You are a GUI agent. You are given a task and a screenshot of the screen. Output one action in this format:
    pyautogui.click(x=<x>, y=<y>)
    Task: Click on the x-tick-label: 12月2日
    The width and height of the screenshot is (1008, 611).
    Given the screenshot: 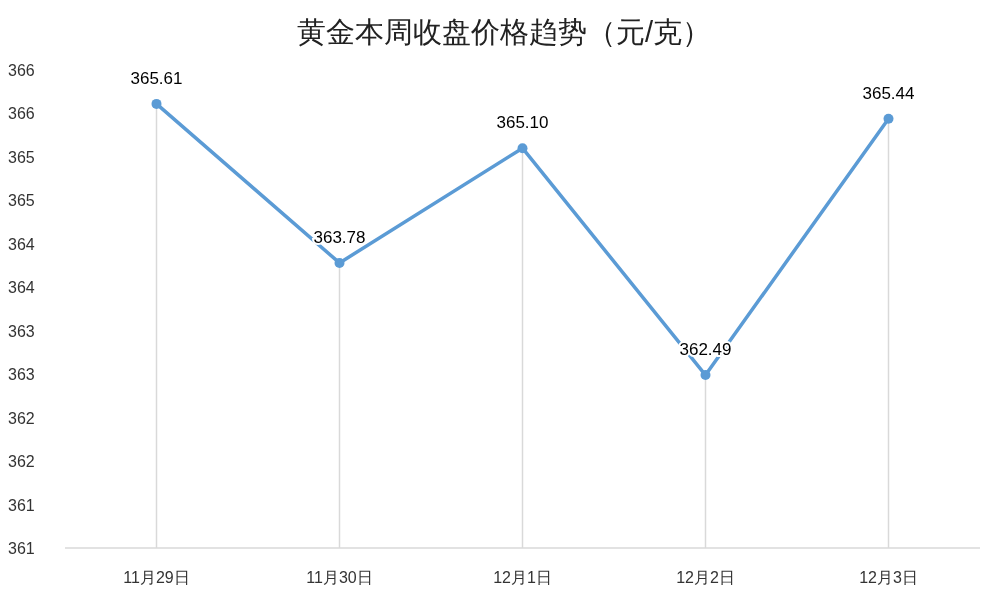 What is the action you would take?
    pyautogui.click(x=705, y=577)
    